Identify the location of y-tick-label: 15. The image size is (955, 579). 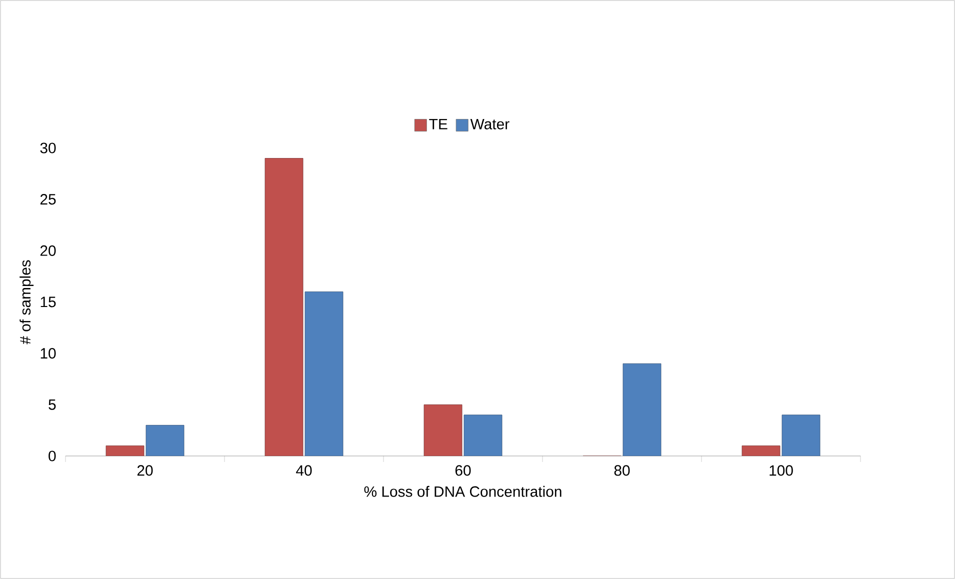
(48, 302).